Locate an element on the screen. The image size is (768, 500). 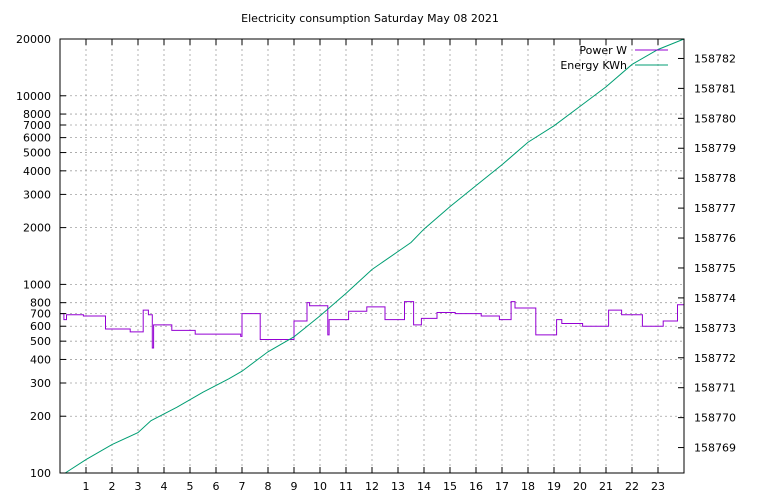
y2-tick-label: 158779 is located at coordinates (715, 148).